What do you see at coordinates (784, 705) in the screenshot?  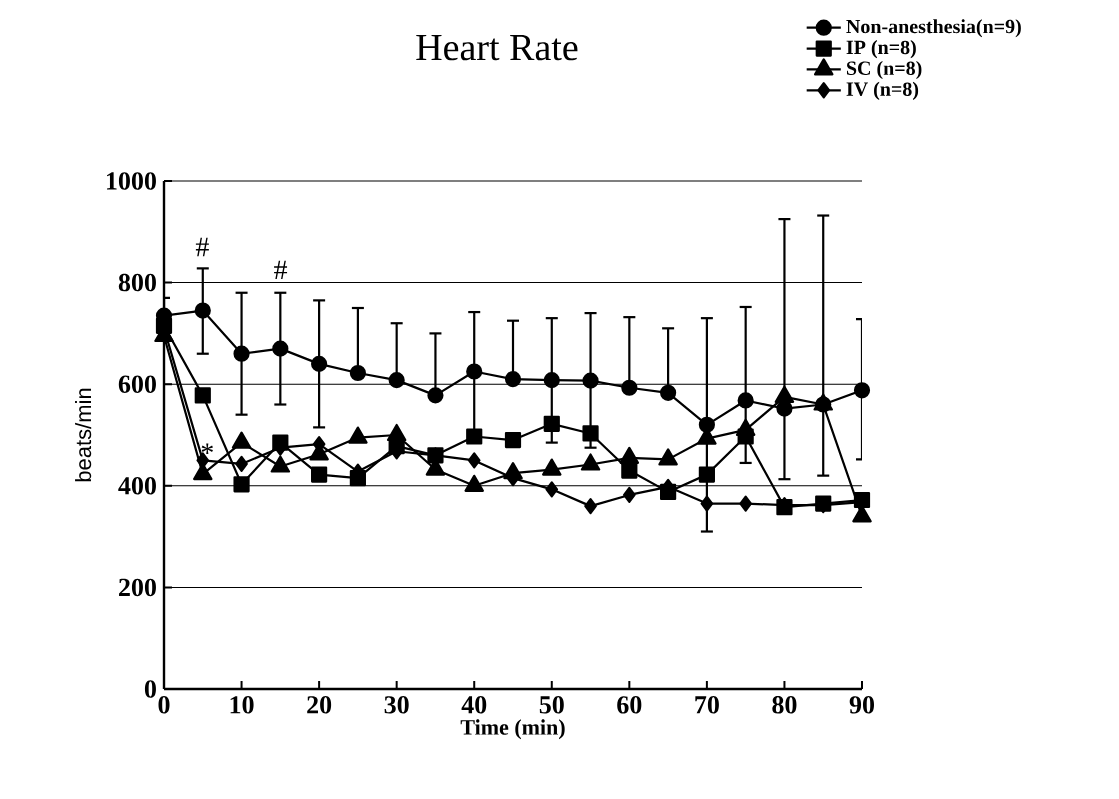 I see `x-tick-label: 80` at bounding box center [784, 705].